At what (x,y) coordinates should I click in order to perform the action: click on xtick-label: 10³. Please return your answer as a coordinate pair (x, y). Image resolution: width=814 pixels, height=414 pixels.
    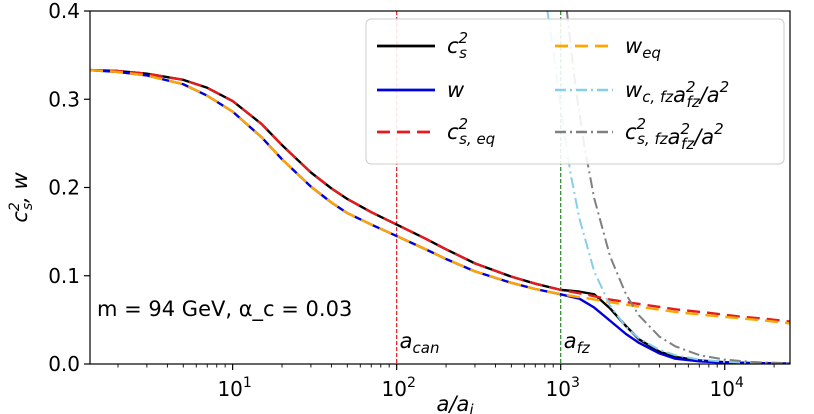
    Looking at the image, I should click on (563, 388).